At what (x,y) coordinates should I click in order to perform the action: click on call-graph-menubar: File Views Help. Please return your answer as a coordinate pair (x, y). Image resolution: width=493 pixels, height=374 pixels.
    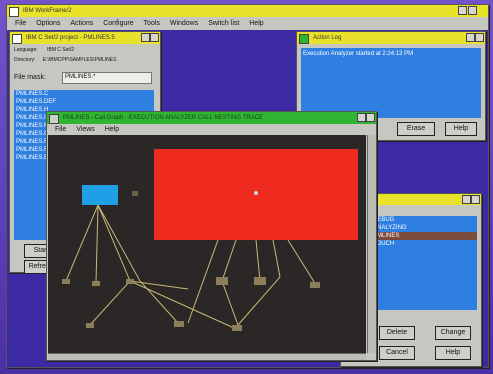
    Looking at the image, I should click on (211, 129).